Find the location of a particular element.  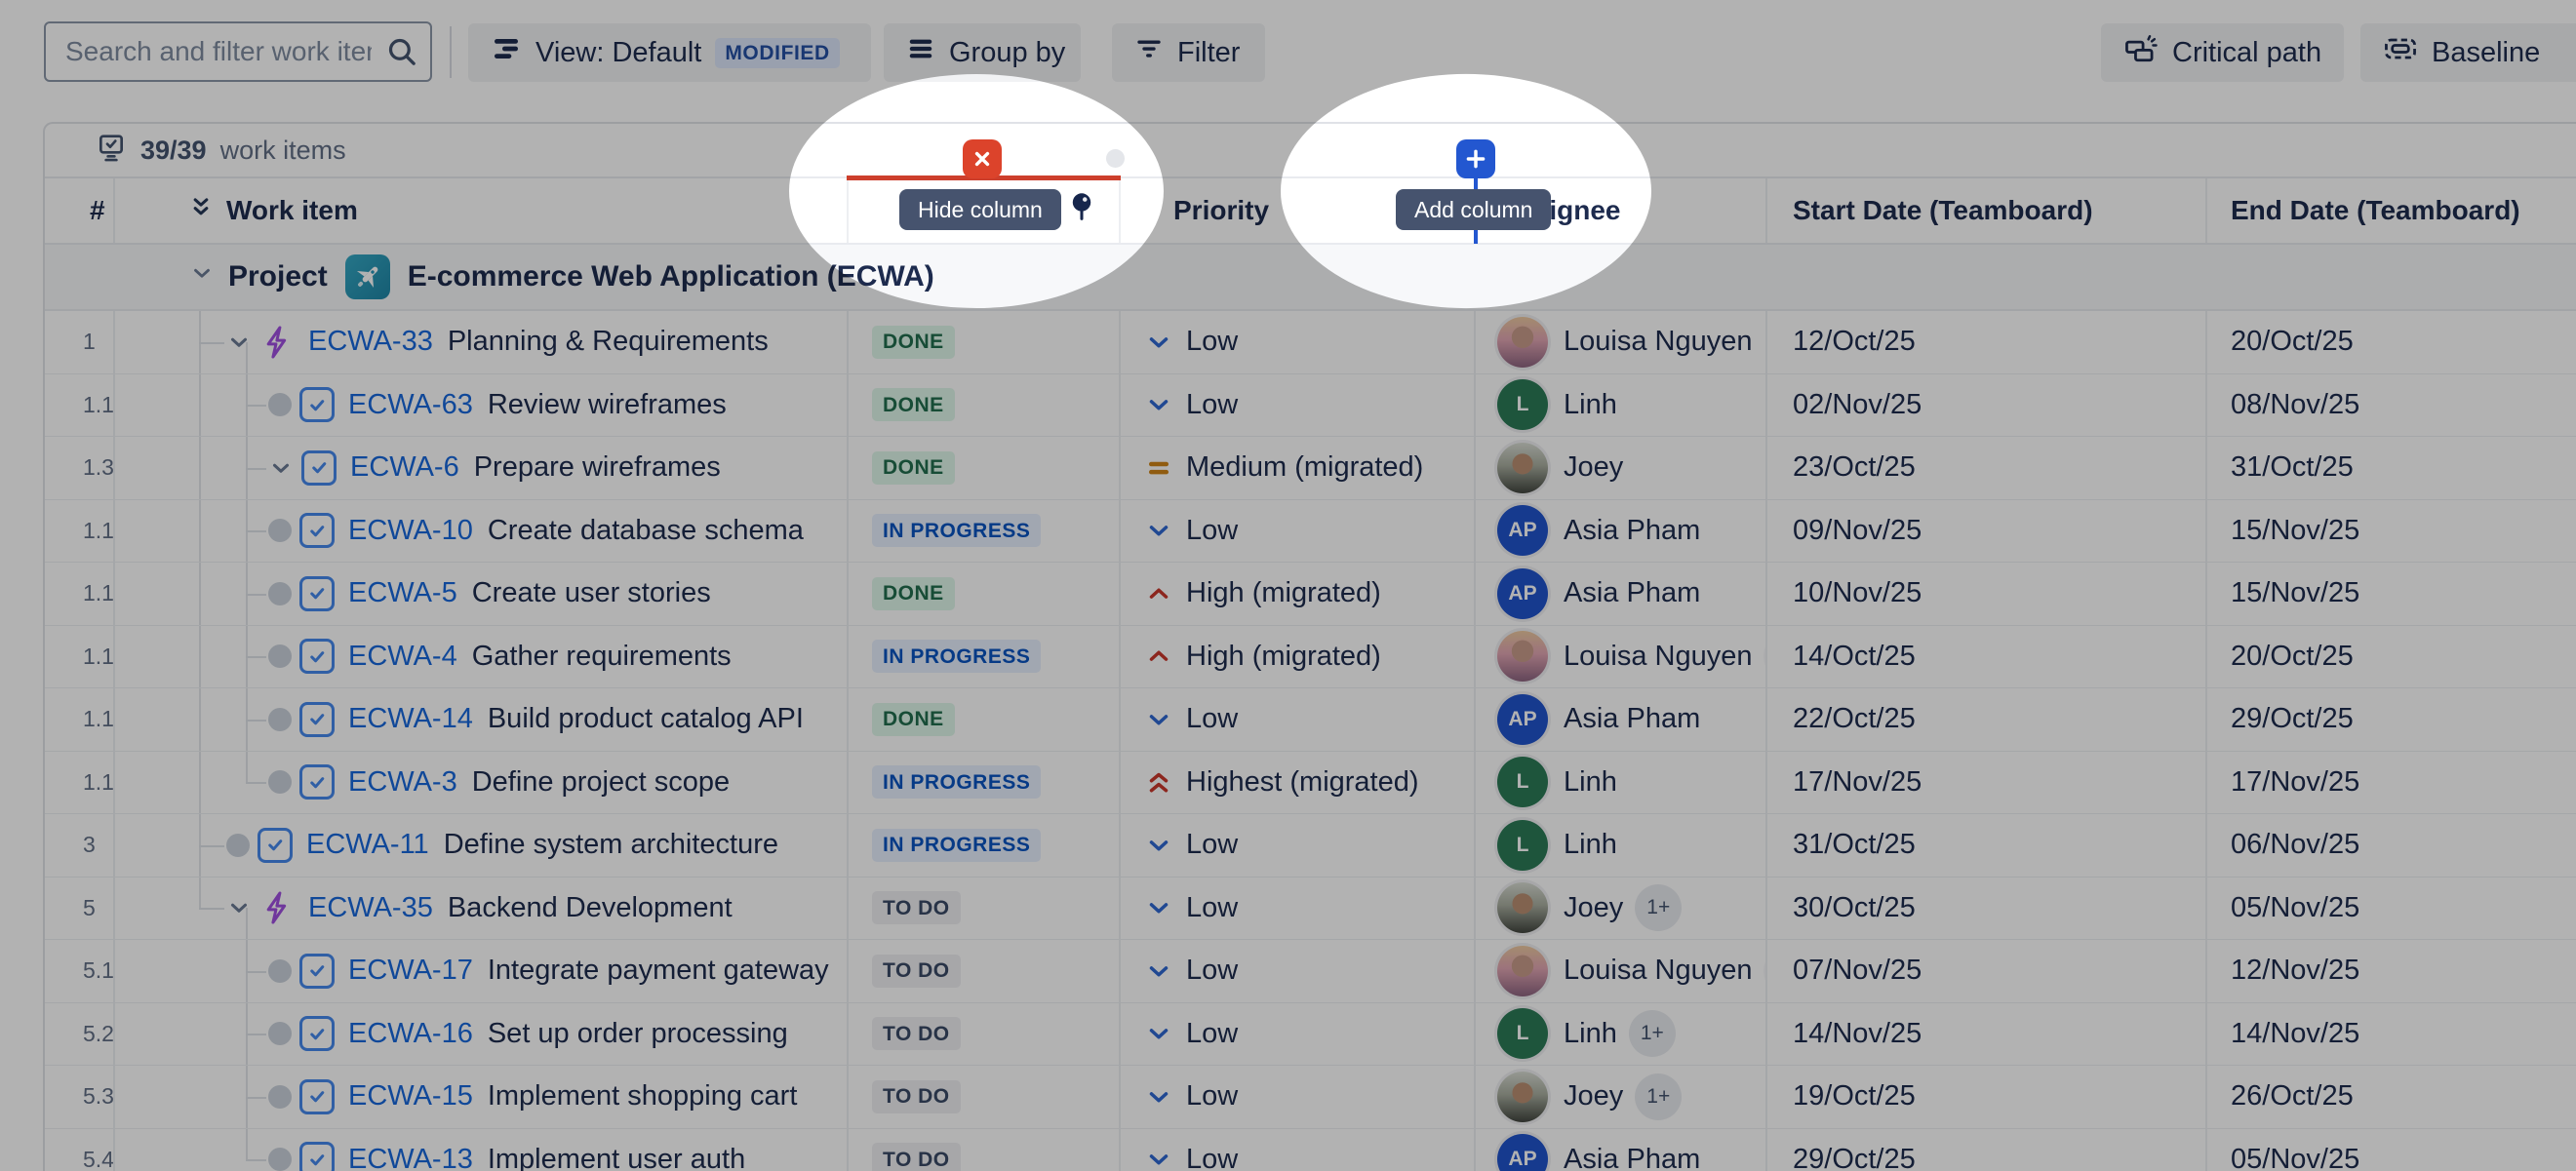

priority-label: High (migrated) is located at coordinates (1283, 656).